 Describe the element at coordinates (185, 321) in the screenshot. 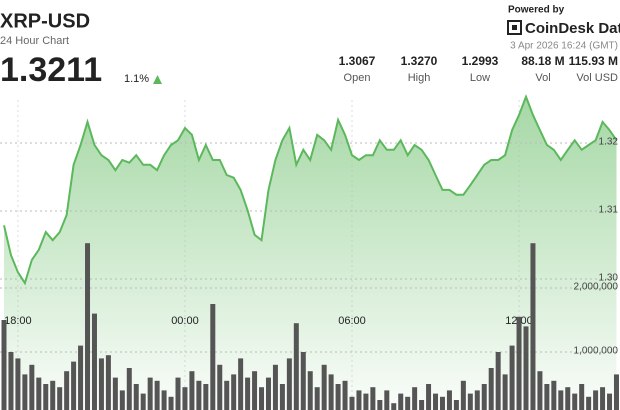

I see `x-tick-label: 00:00` at that location.